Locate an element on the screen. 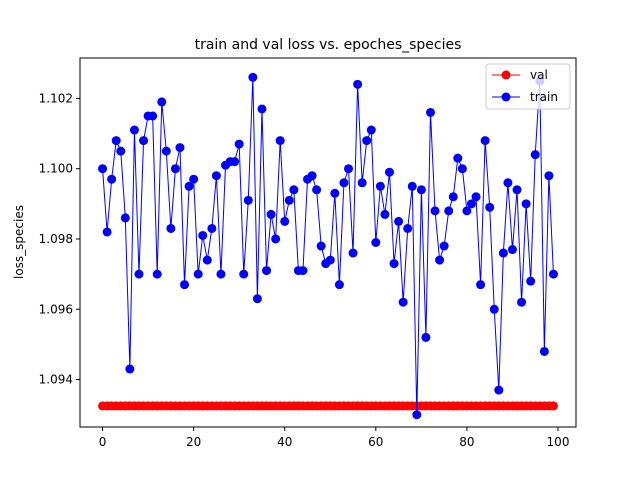  series-val-point is located at coordinates (553, 406).